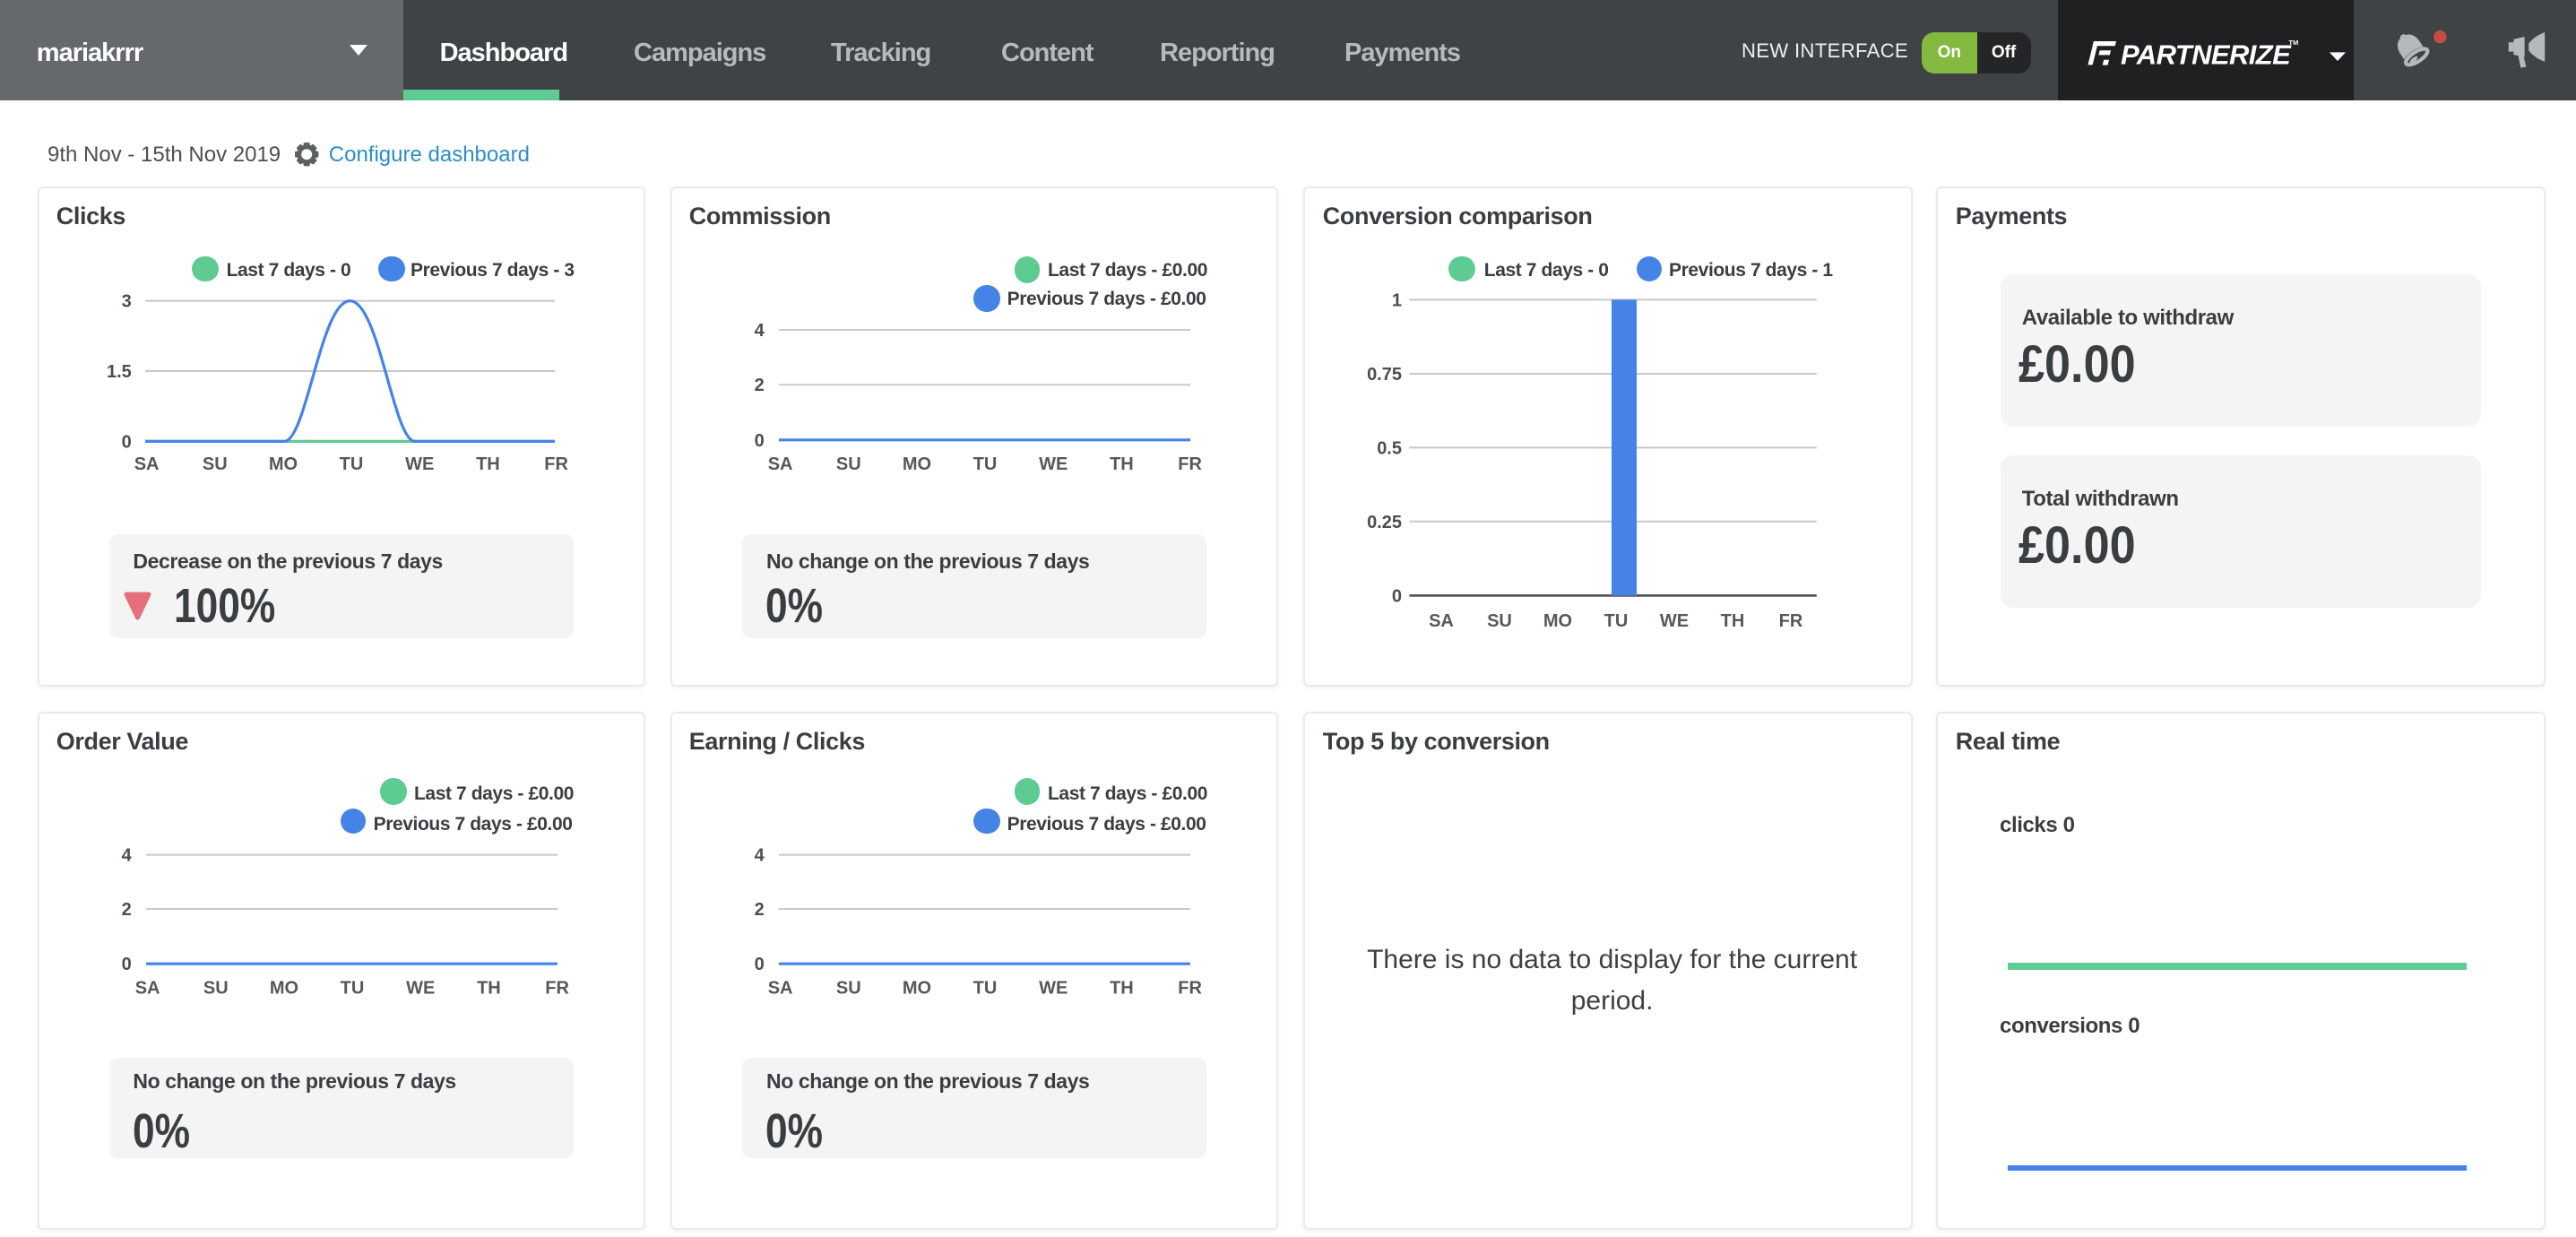  Describe the element at coordinates (1397, 300) in the screenshot. I see `svg-text: 1` at that location.